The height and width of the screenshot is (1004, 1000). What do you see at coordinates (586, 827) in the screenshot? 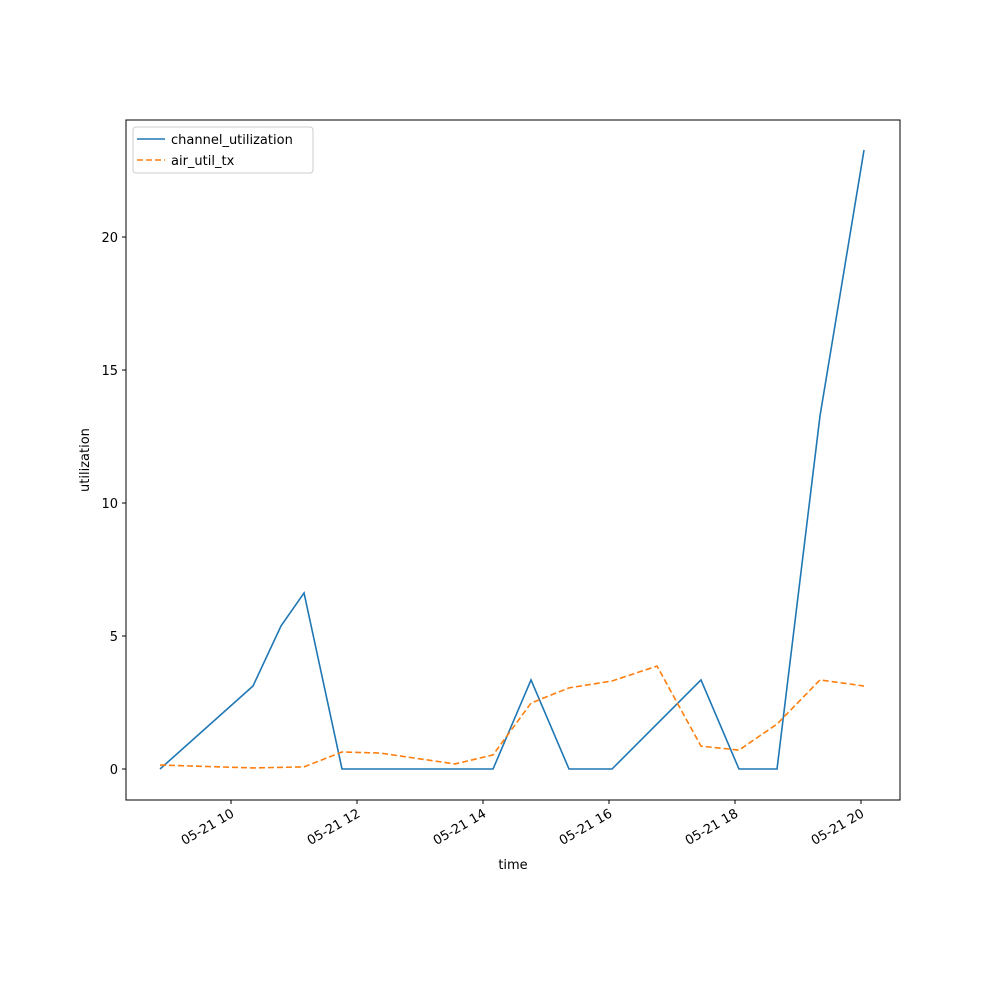
I see `x-tick-label: 05-21 16` at bounding box center [586, 827].